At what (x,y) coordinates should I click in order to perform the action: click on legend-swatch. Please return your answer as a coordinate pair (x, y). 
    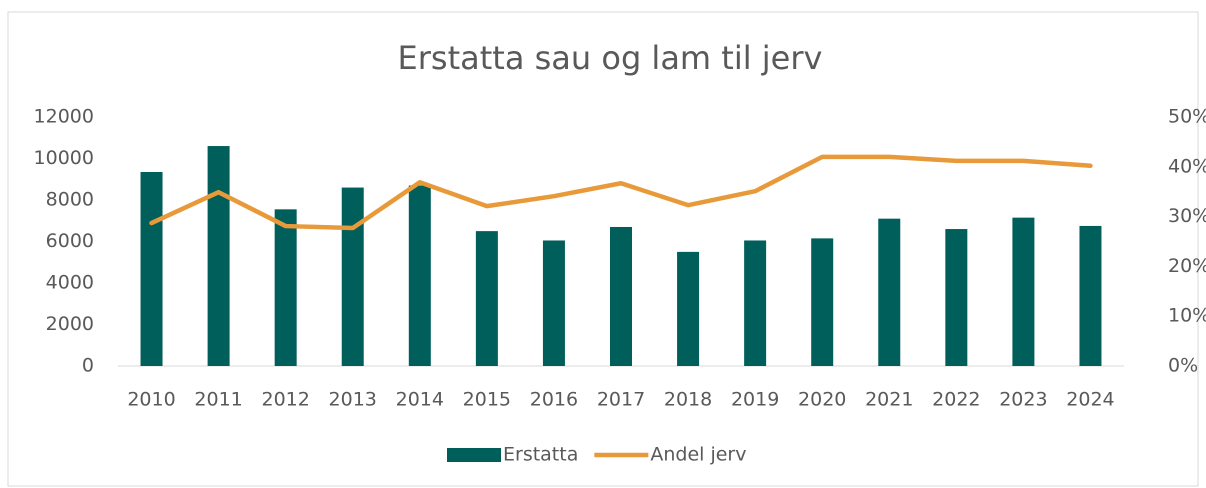
    Looking at the image, I should click on (474, 455).